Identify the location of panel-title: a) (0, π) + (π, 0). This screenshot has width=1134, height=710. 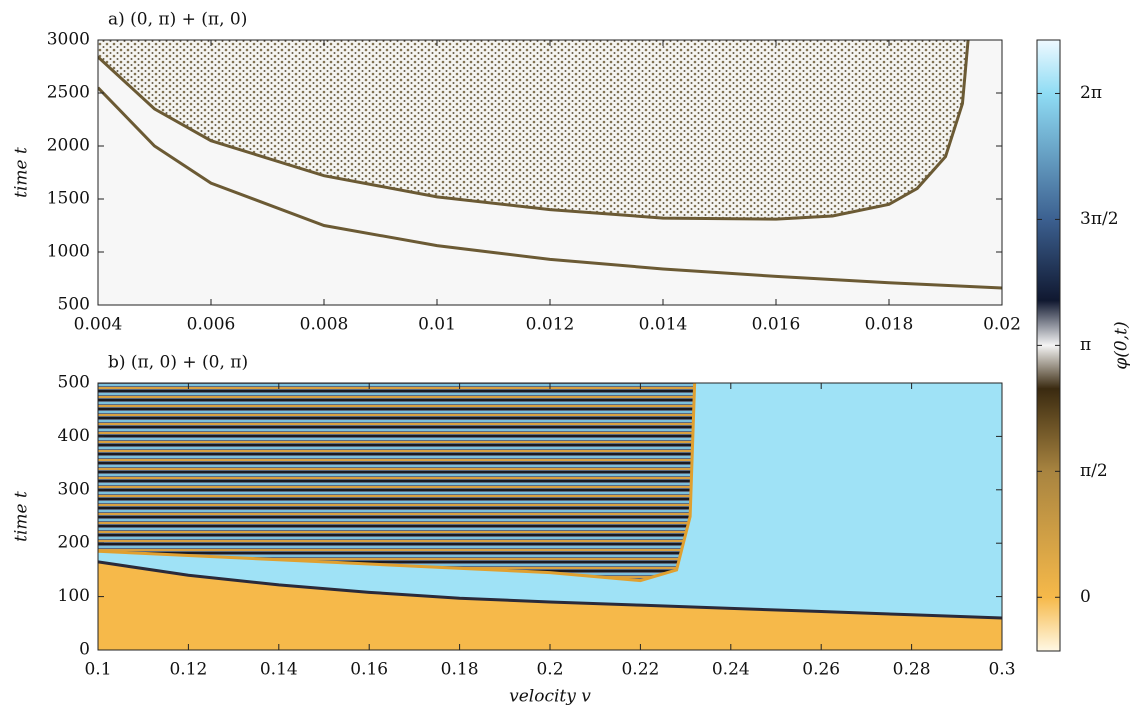
(177, 20).